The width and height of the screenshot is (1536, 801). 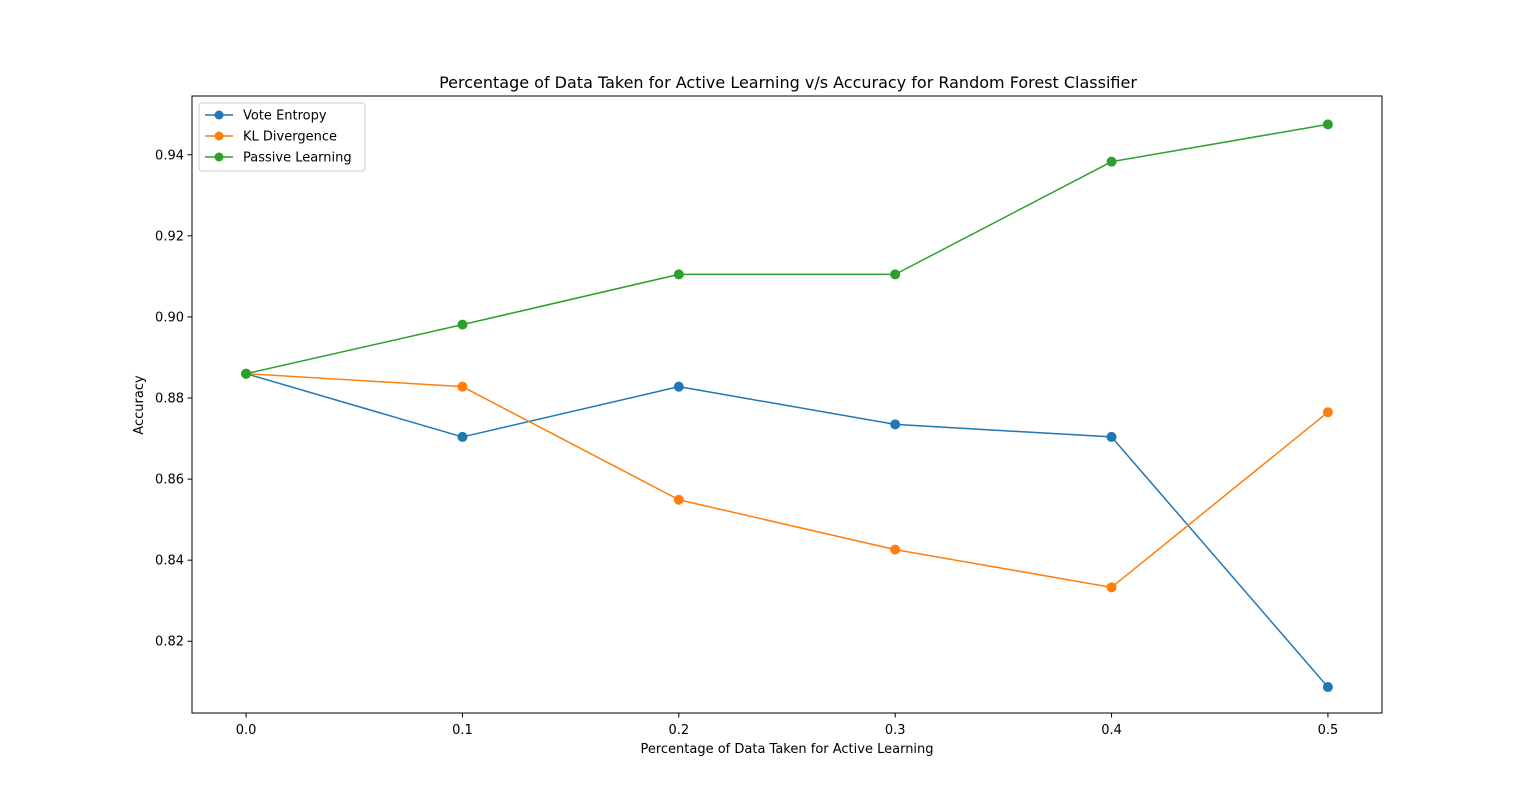 I want to click on x-axis: 0.0 0.1 0.2 0.3 0.4 0.5, so click(x=787, y=725).